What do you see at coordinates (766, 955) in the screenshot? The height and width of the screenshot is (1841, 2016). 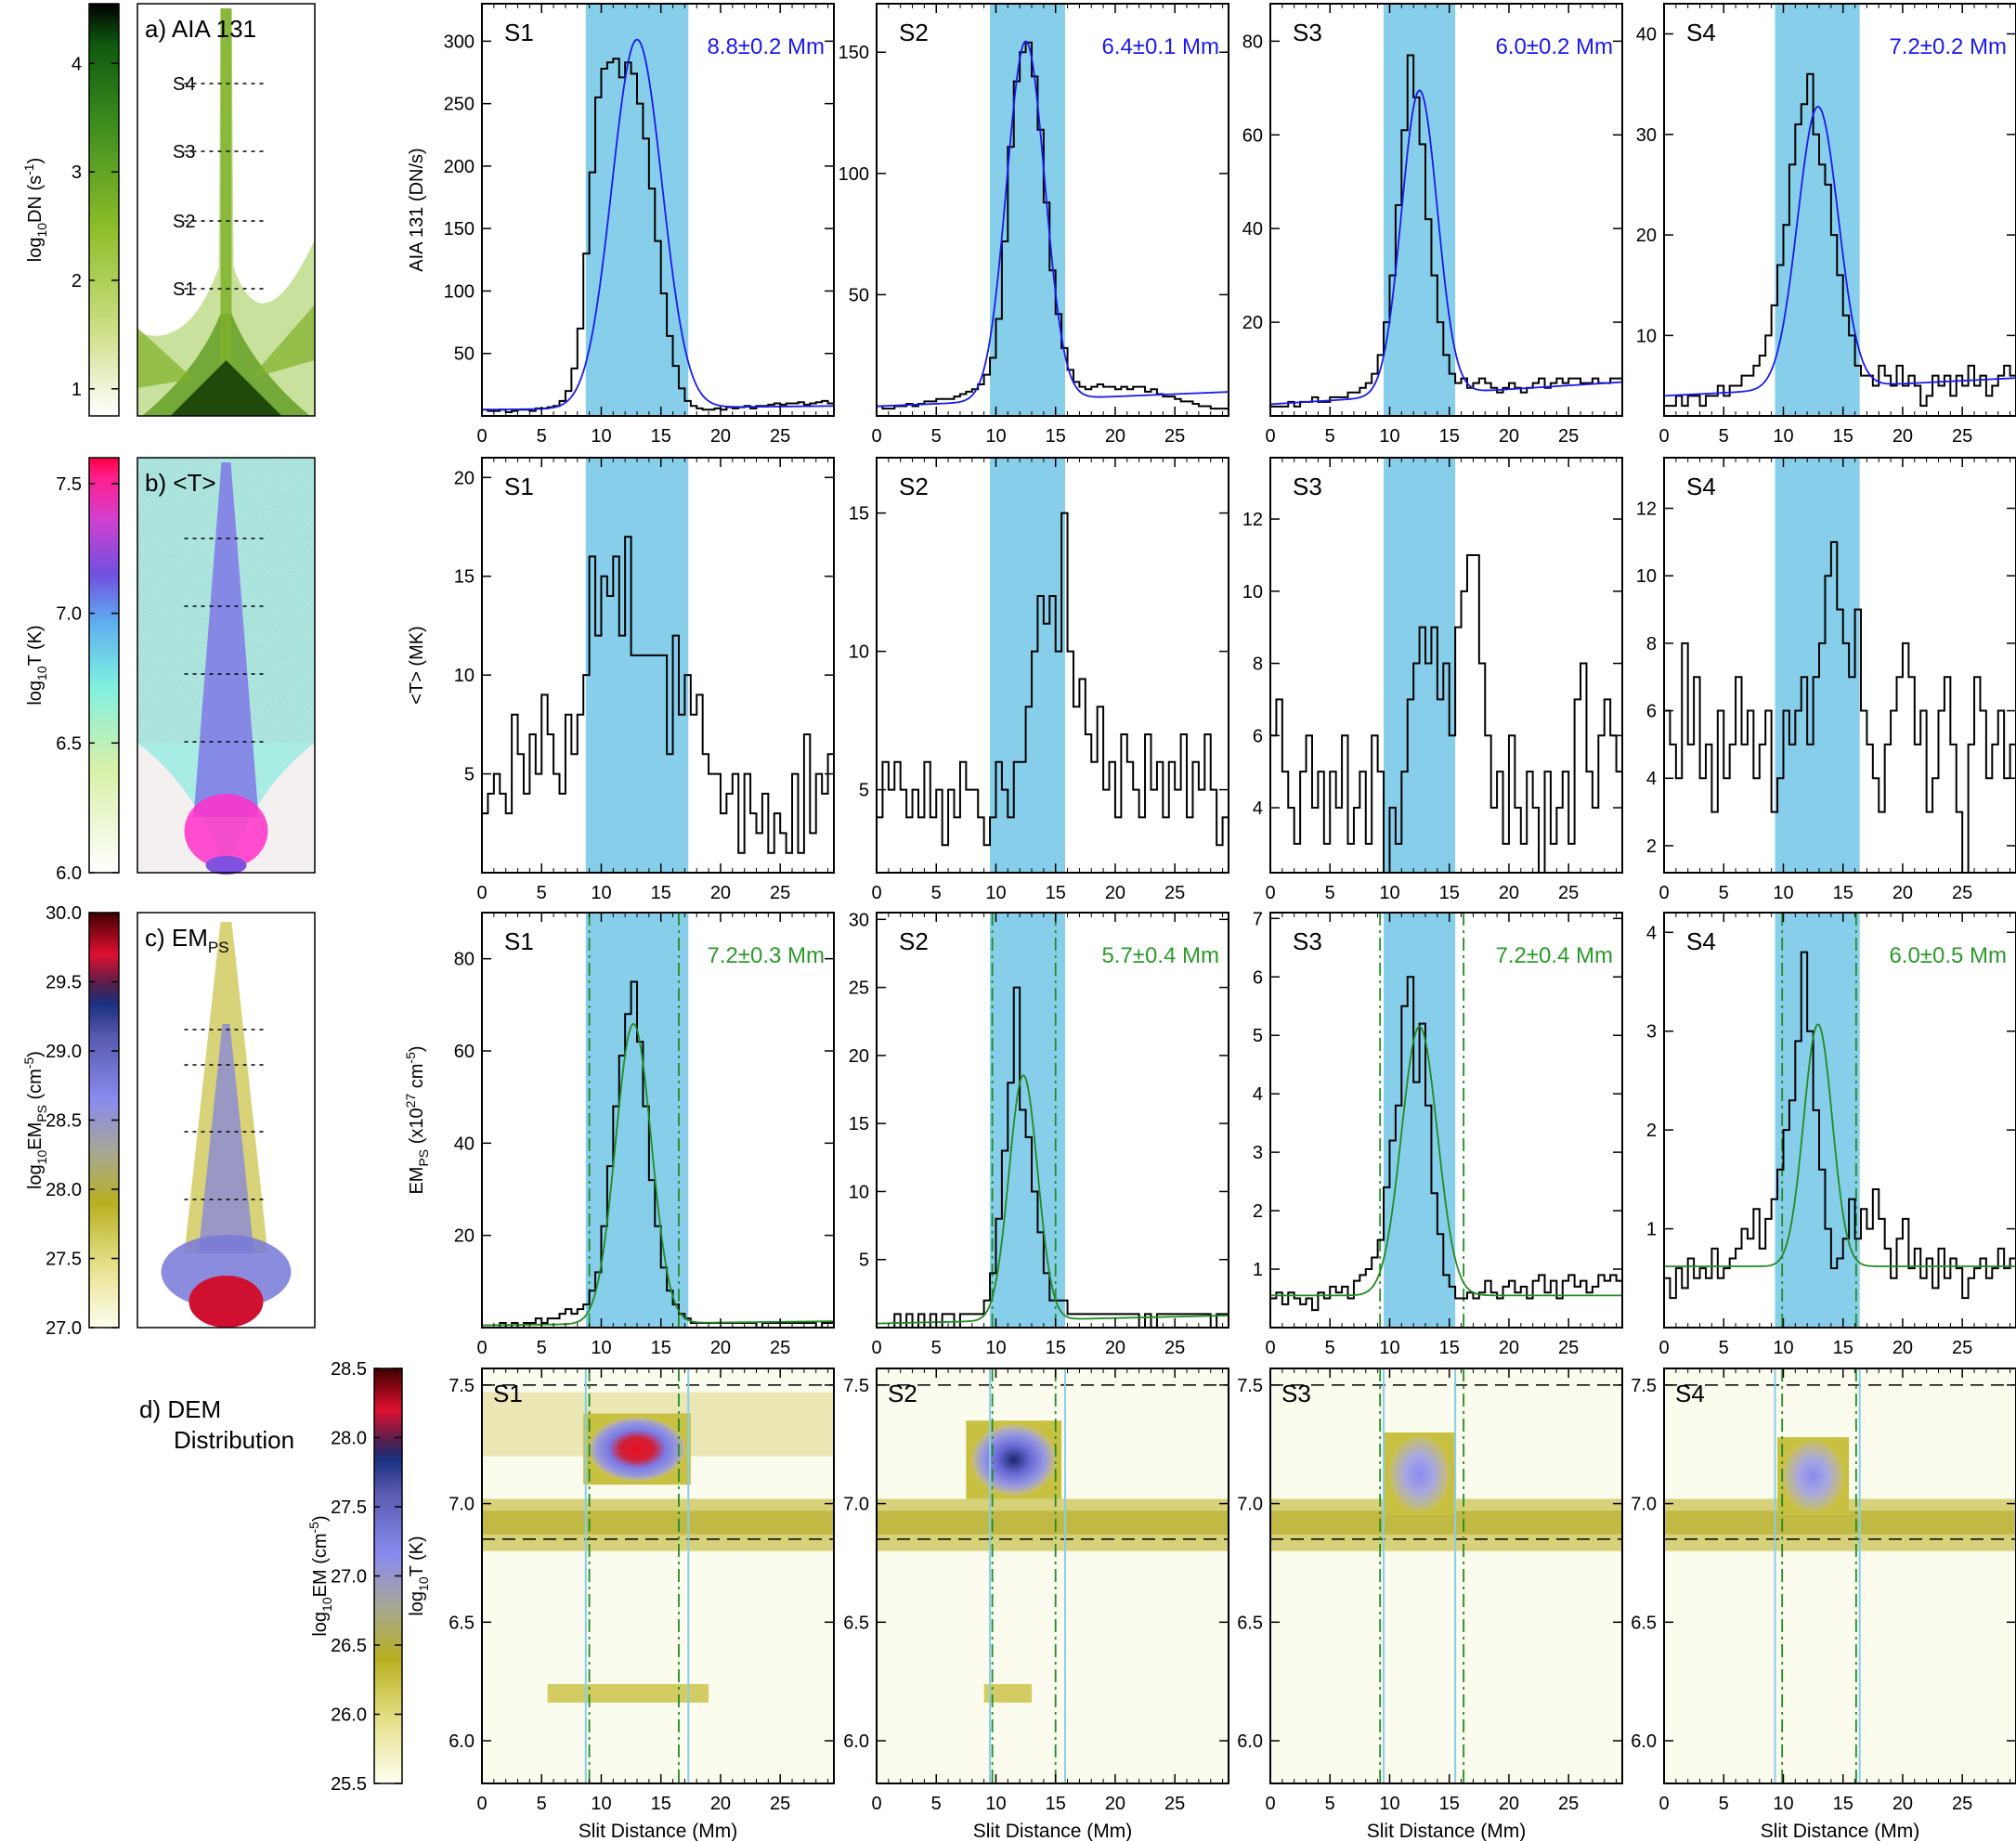 I see `width-label: 7.2±0.3 Mm` at bounding box center [766, 955].